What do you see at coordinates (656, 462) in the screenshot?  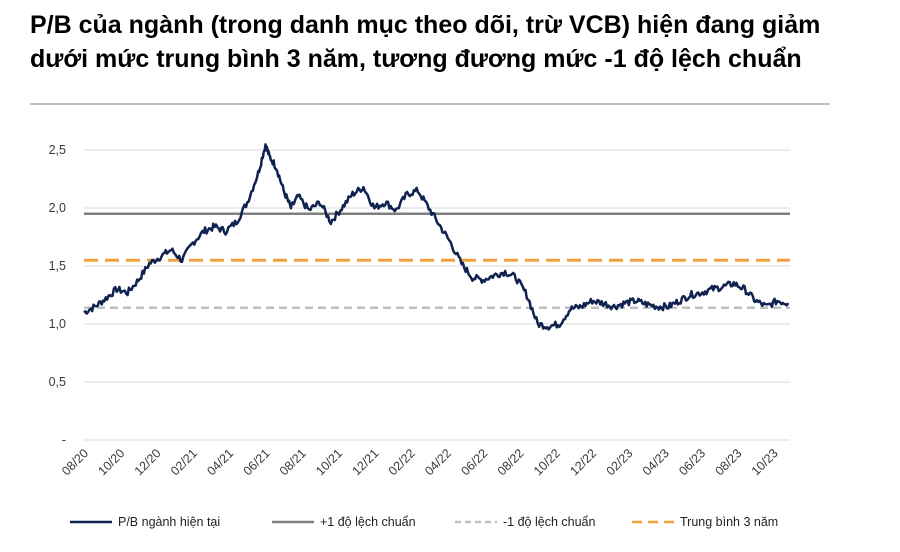 I see `x-tick-label: 04/23` at bounding box center [656, 462].